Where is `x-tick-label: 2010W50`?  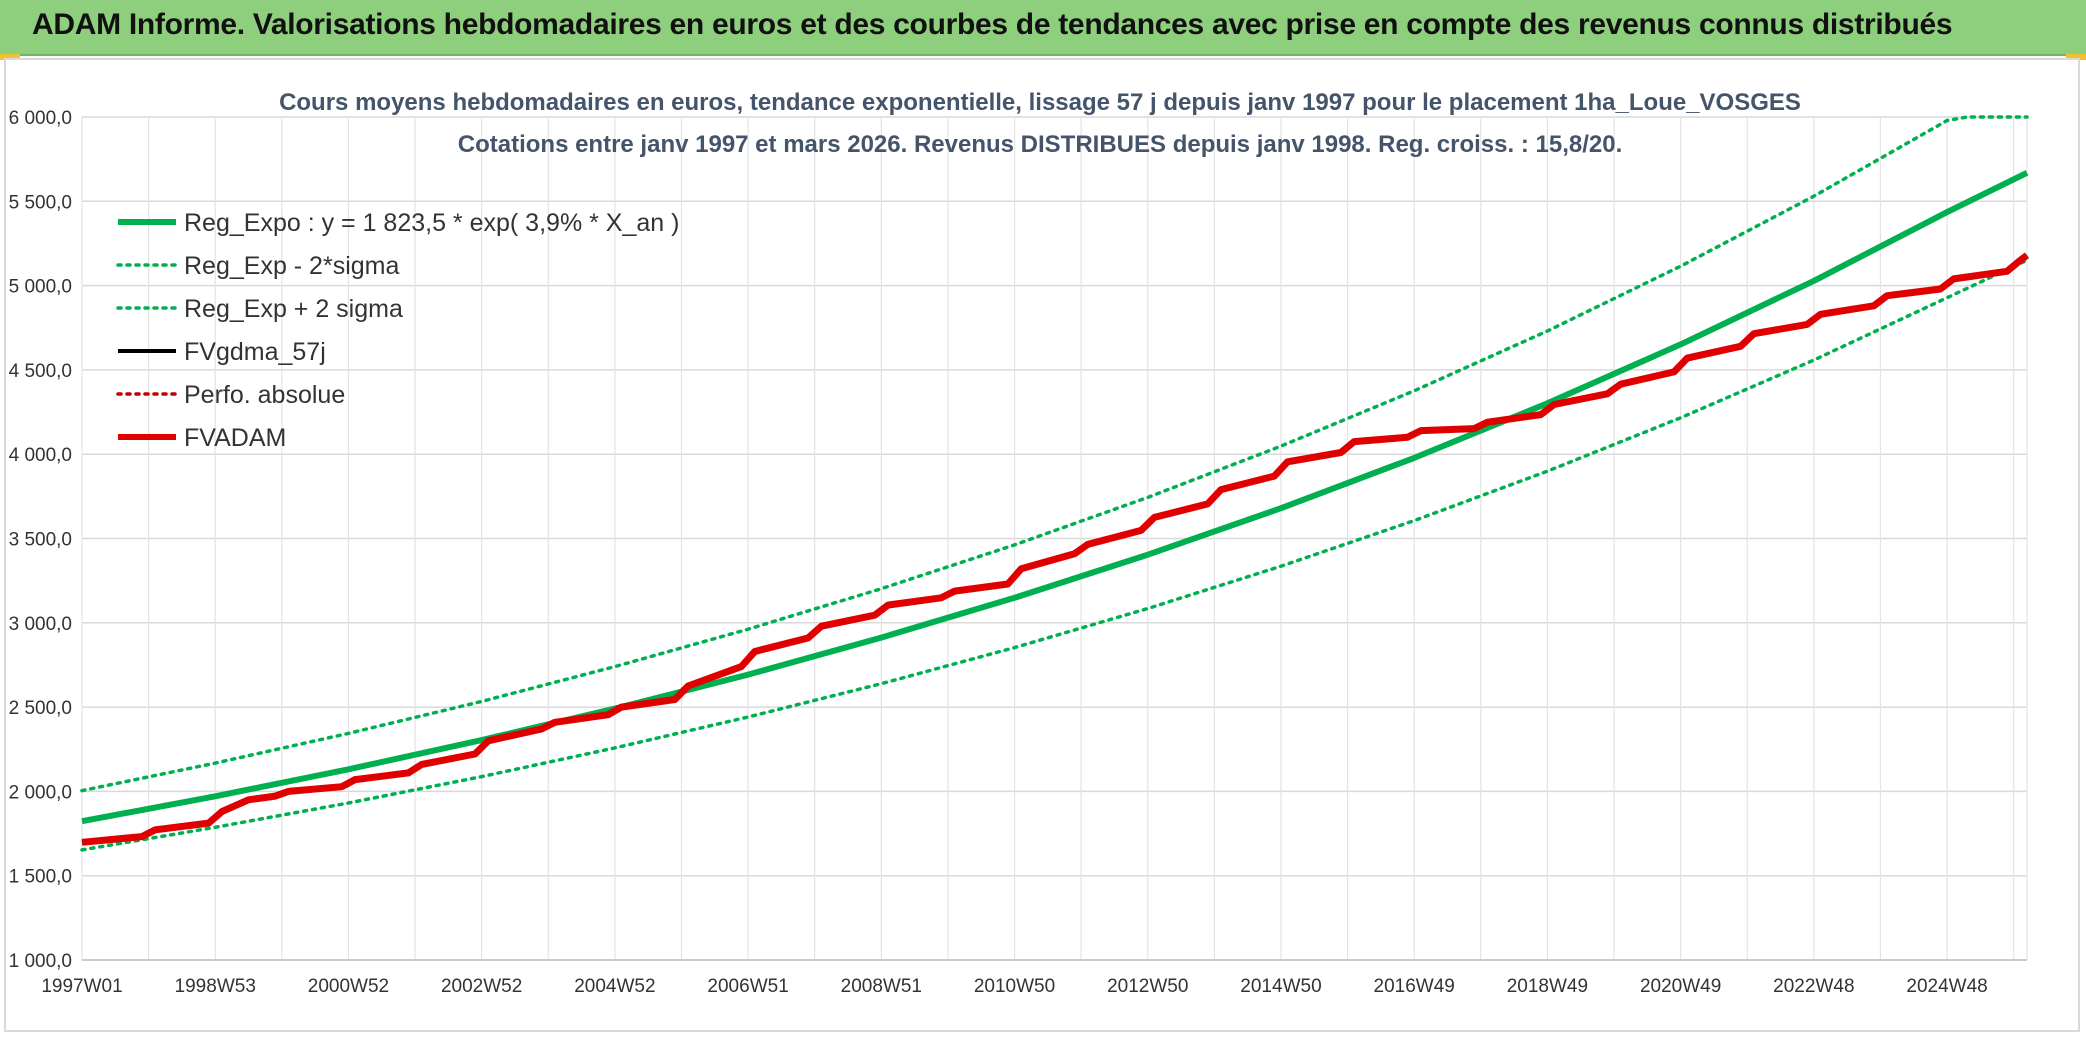 x-tick-label: 2010W50 is located at coordinates (1014, 986).